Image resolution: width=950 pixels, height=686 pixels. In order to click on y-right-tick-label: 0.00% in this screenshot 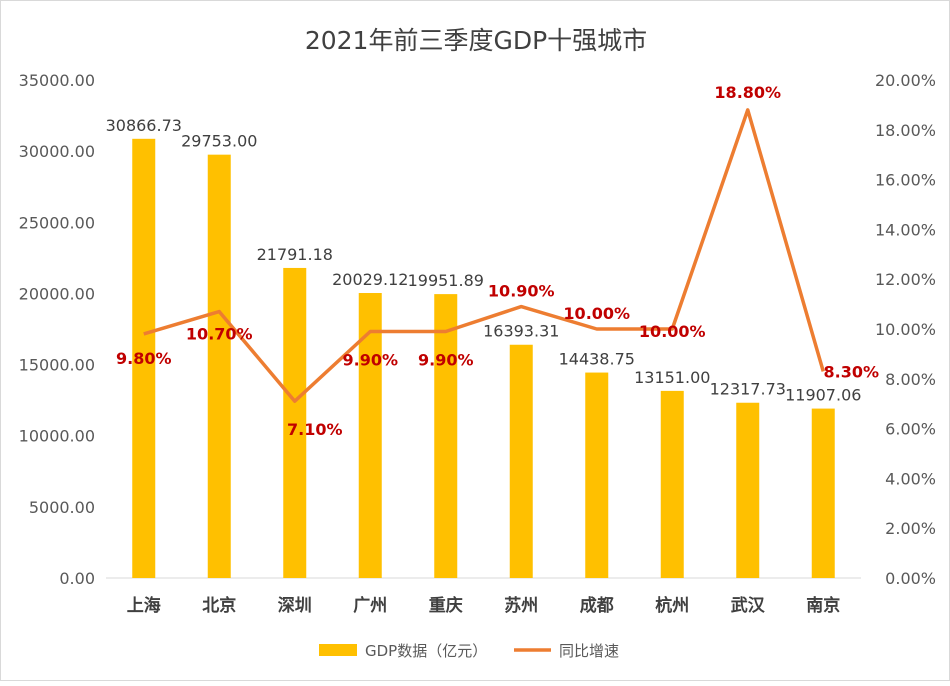, I will do `click(910, 578)`.